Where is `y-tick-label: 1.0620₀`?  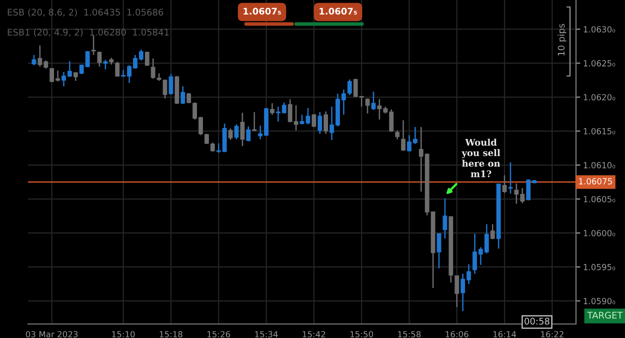
y-tick-label: 1.0620₀ is located at coordinates (600, 97).